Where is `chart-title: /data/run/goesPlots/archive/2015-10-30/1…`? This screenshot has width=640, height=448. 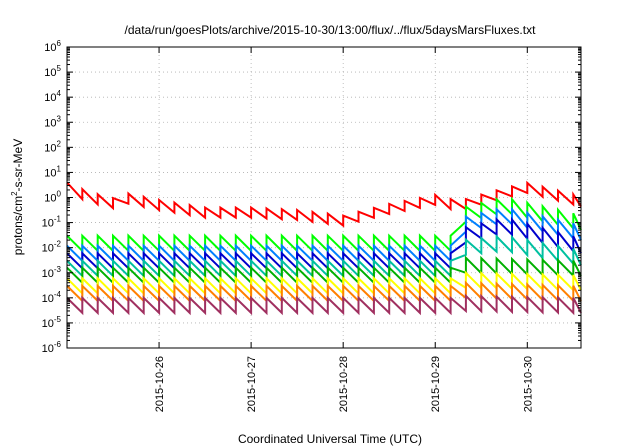 chart-title: /data/run/goesPlots/archive/2015-10-30/1… is located at coordinates (331, 30).